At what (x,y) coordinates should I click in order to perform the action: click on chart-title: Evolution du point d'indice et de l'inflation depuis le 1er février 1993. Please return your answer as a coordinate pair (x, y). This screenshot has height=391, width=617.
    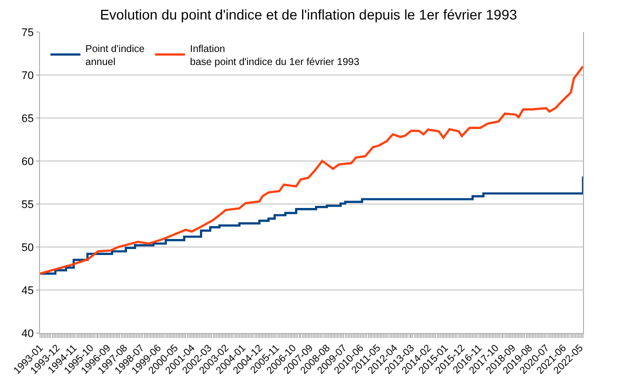
    Looking at the image, I should click on (309, 14).